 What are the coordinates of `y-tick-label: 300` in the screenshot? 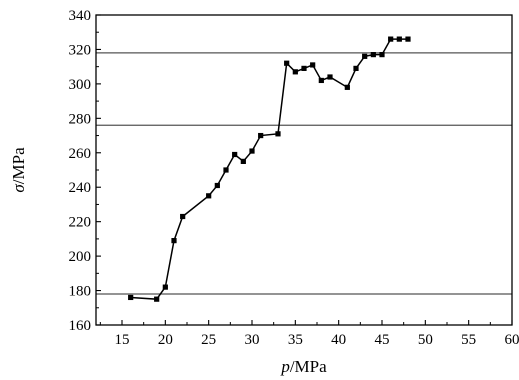 It's located at (80, 85).